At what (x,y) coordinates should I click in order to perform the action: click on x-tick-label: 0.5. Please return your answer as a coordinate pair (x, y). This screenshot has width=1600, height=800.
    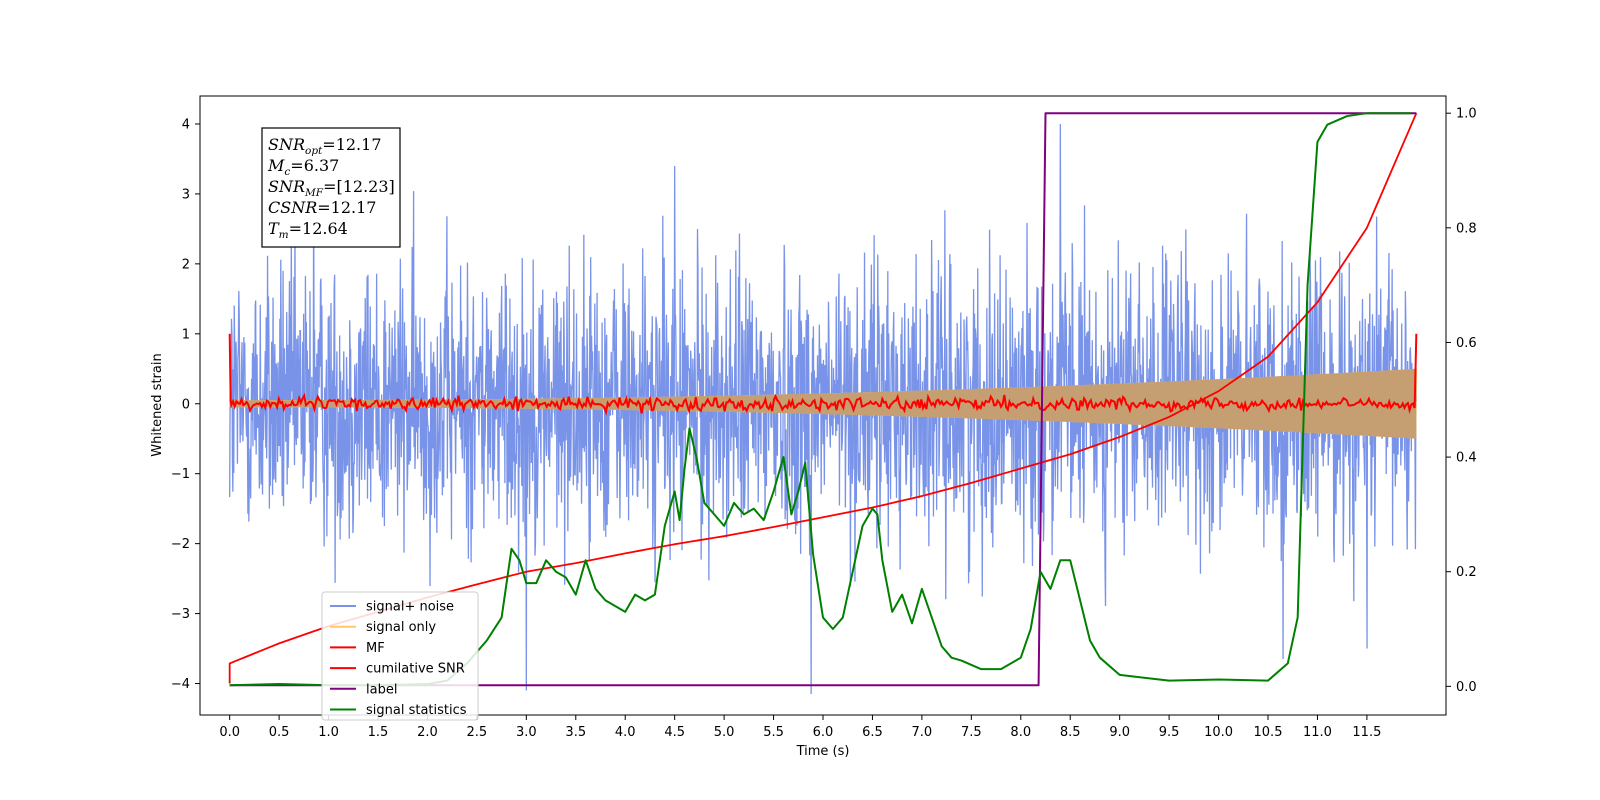
    Looking at the image, I should click on (279, 732).